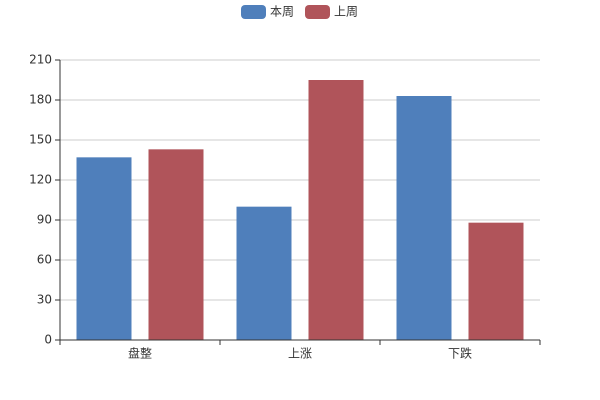 The image size is (600, 400). What do you see at coordinates (44, 260) in the screenshot?
I see `y-tick-label: 60` at bounding box center [44, 260].